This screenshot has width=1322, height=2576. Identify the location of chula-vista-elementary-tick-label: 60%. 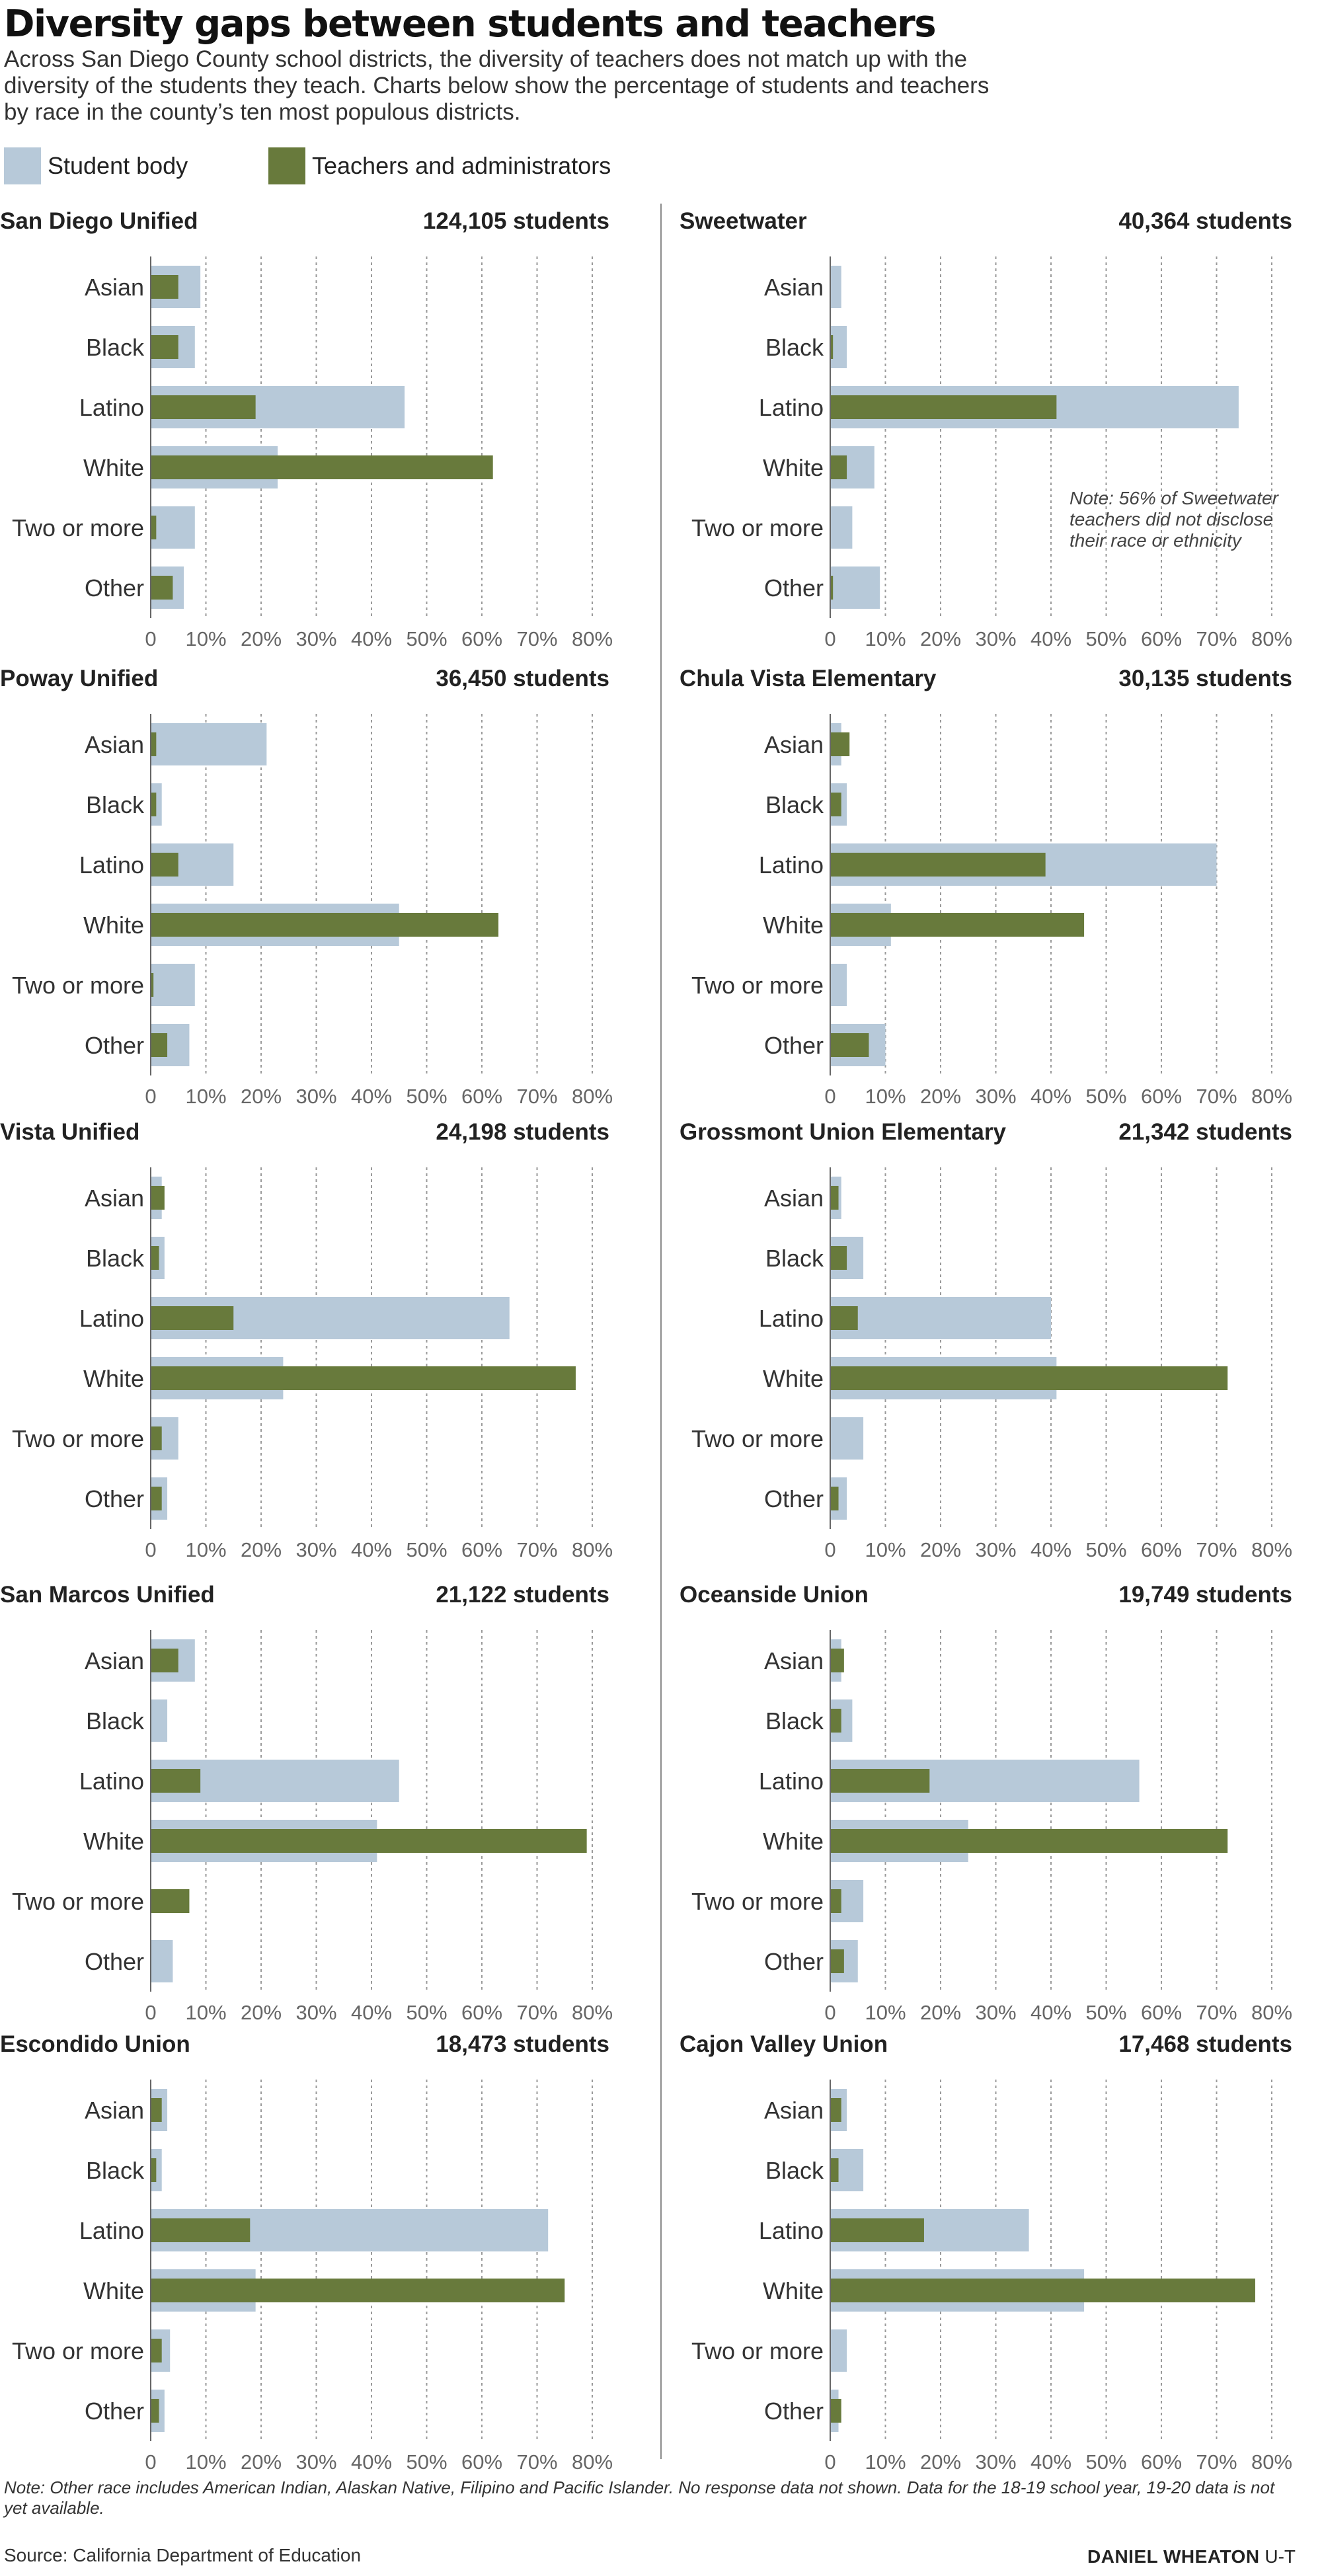
(1161, 1096).